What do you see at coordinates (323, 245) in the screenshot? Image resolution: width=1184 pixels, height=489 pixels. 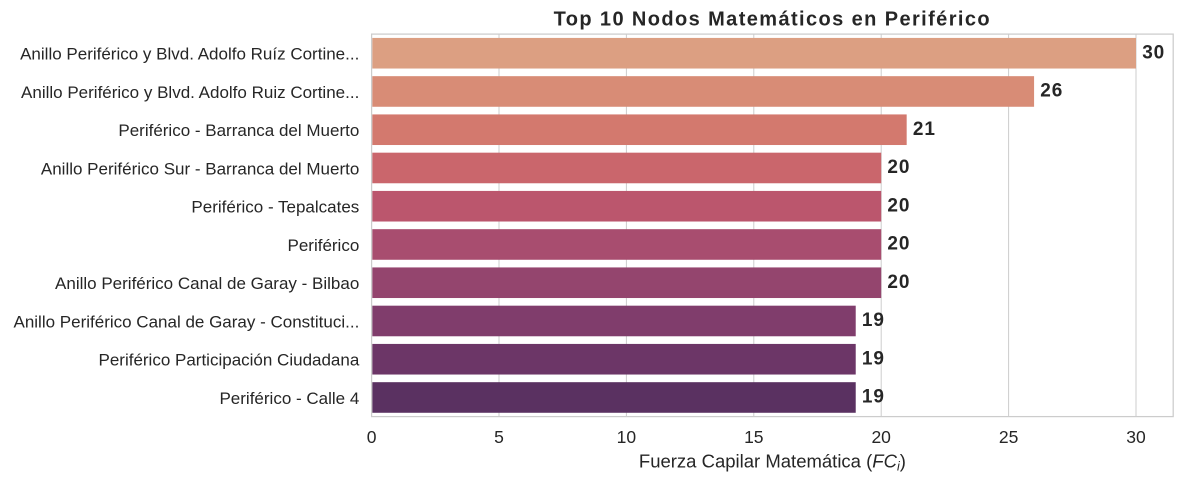 I see `svg-text: Periférico` at bounding box center [323, 245].